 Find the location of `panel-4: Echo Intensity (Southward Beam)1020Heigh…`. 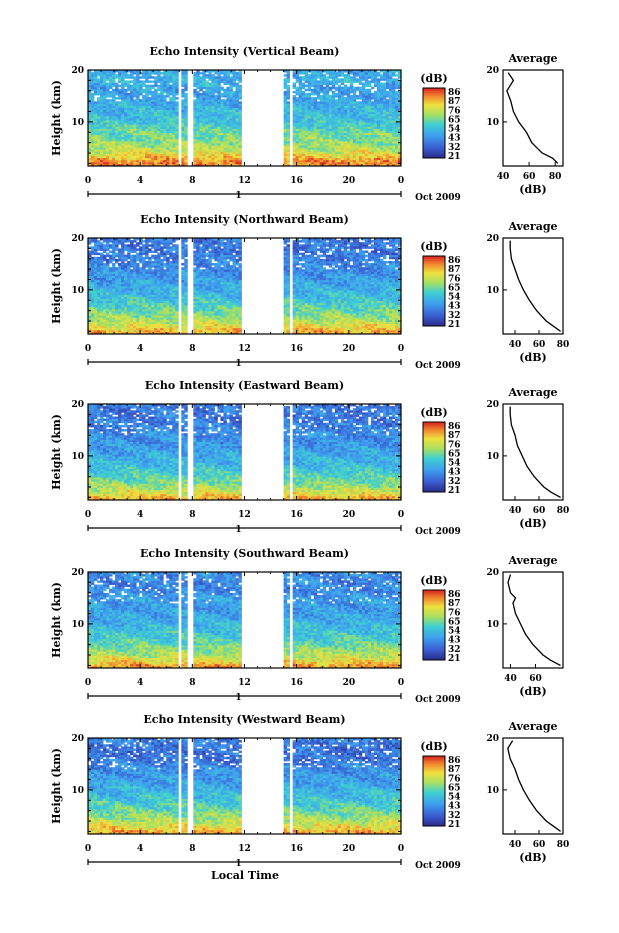

panel-4: Echo Intensity (Southward Beam)1020Heigh… is located at coordinates (306, 626).